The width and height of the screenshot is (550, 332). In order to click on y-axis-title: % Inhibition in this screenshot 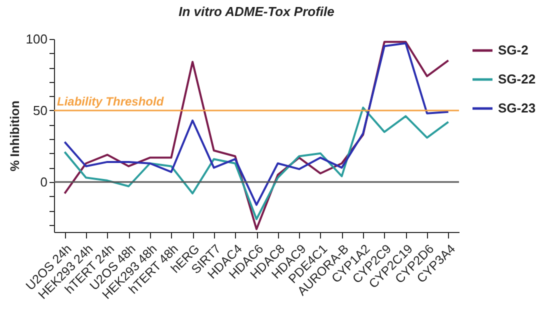, I will do `click(15, 136)`.